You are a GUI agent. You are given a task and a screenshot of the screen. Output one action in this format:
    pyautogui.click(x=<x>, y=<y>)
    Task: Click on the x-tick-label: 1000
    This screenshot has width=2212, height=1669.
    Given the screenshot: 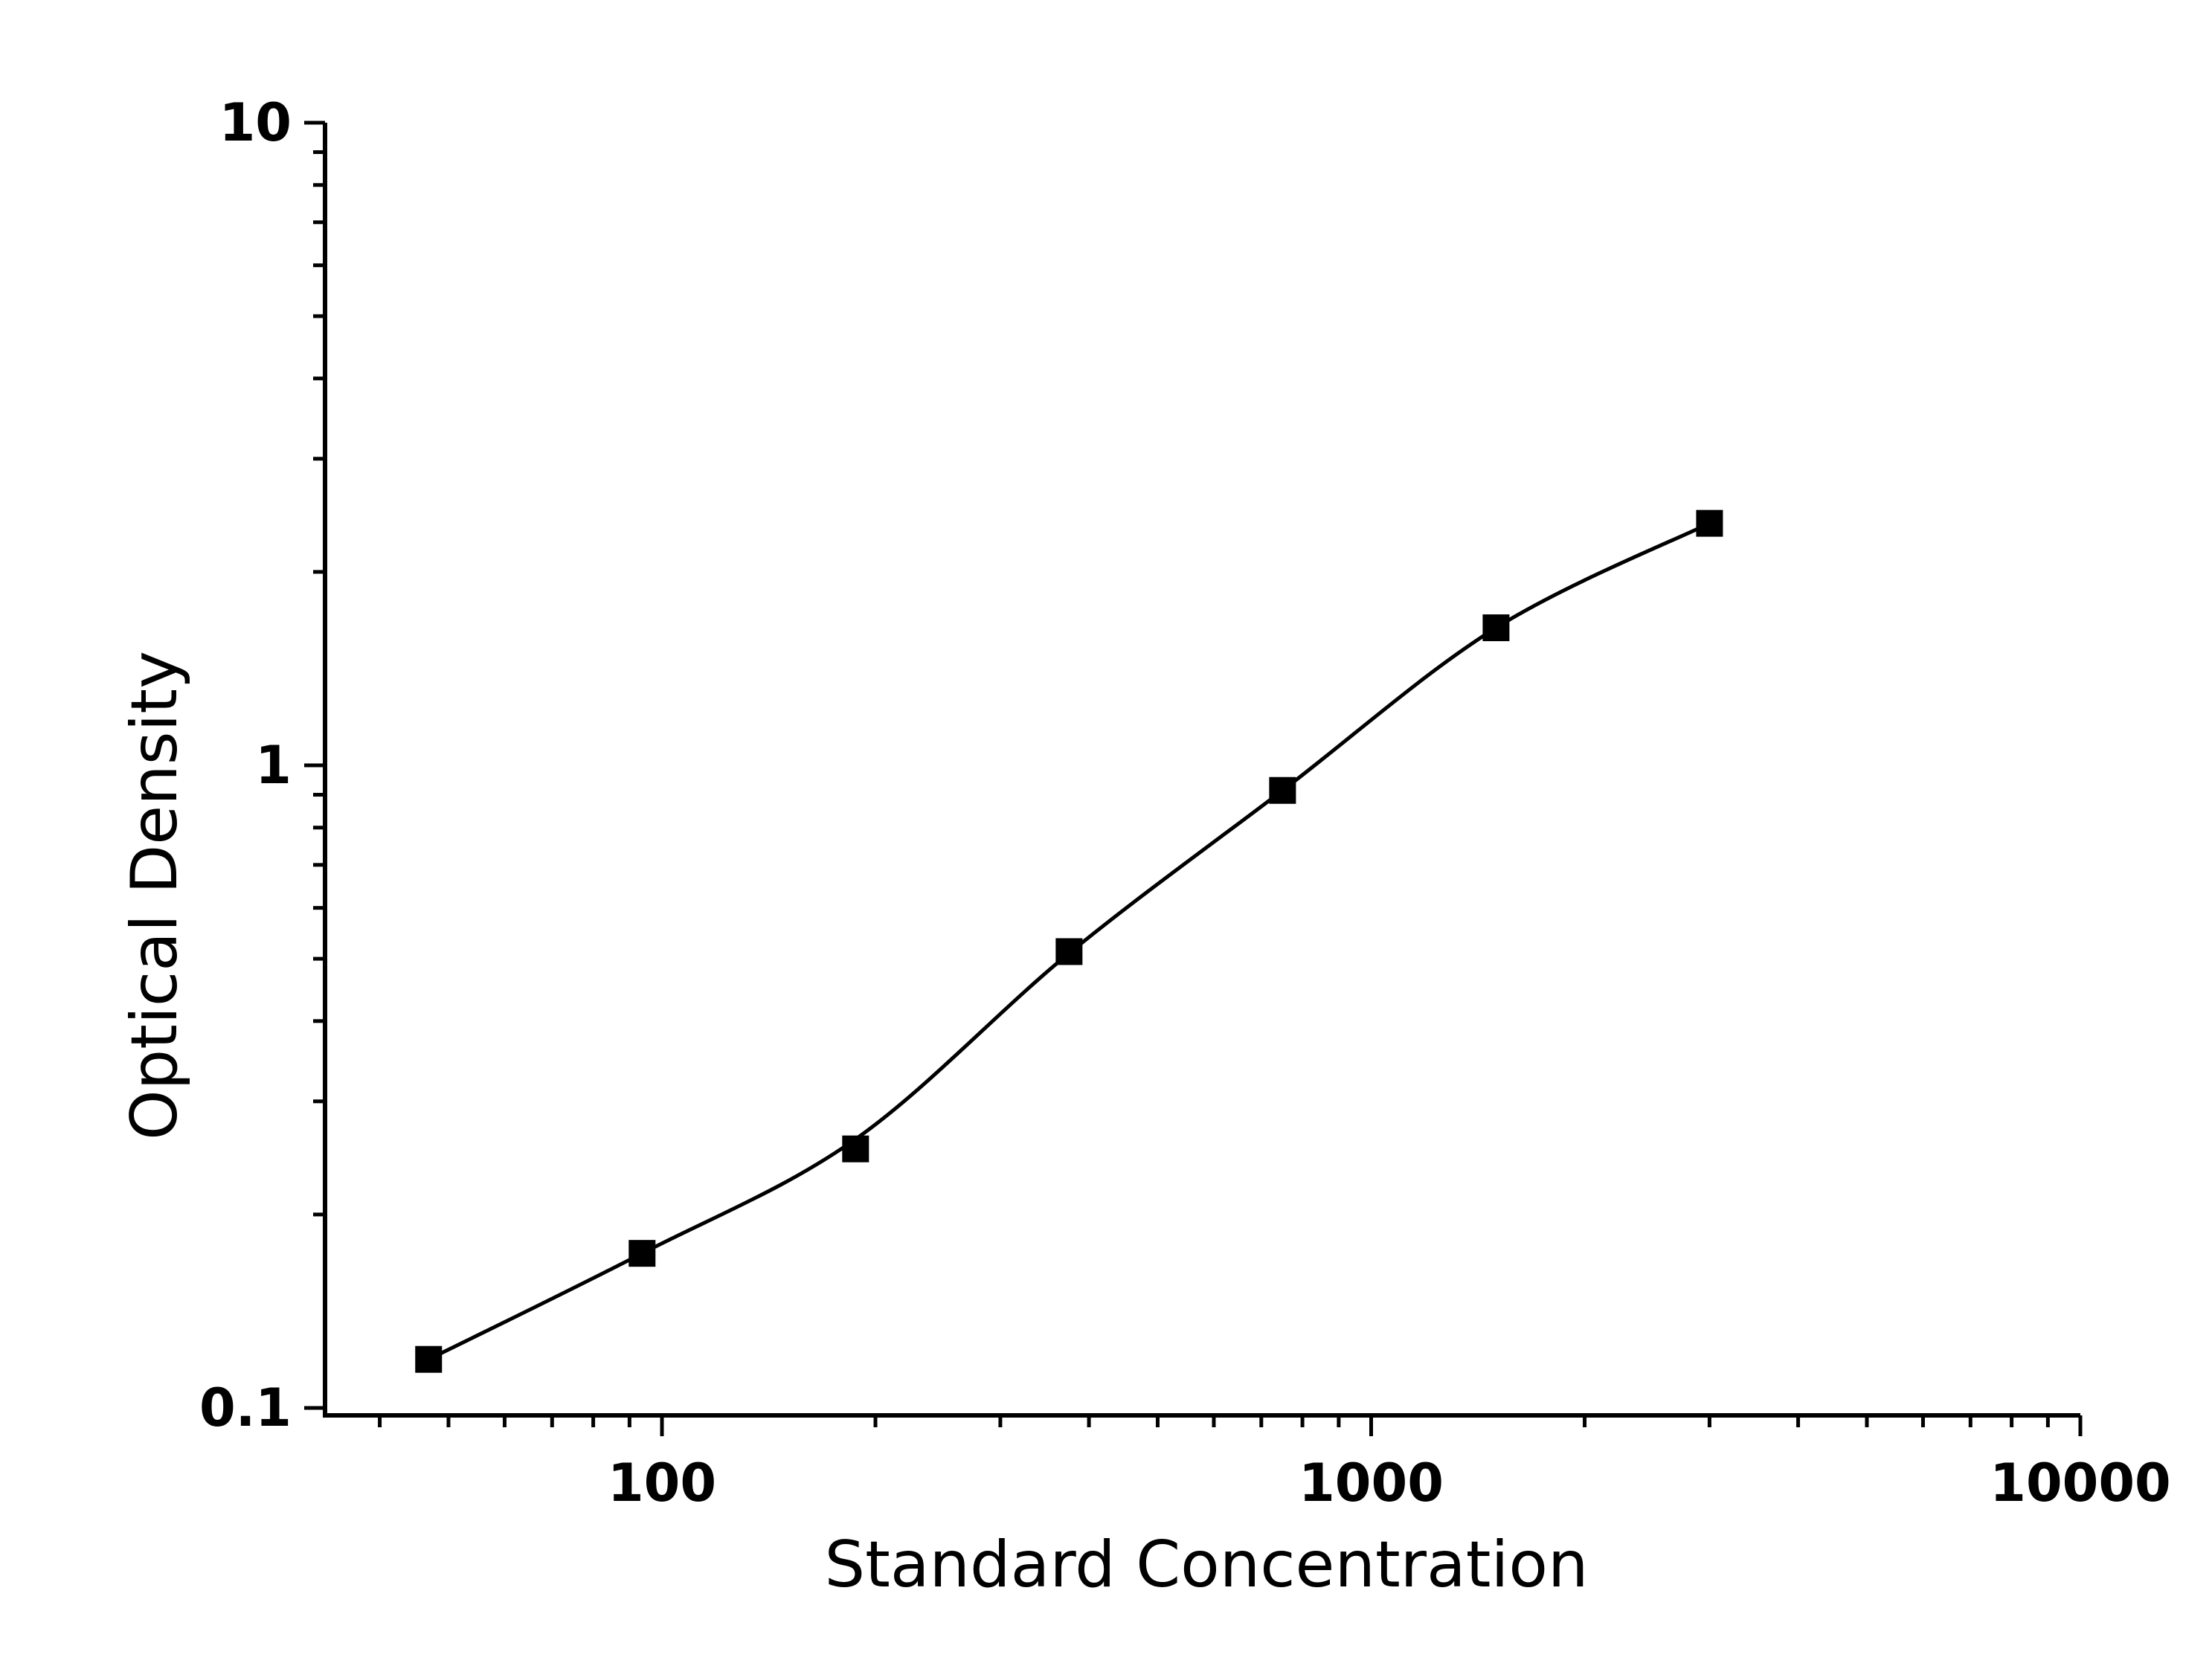 What is the action you would take?
    pyautogui.click(x=1372, y=1483)
    